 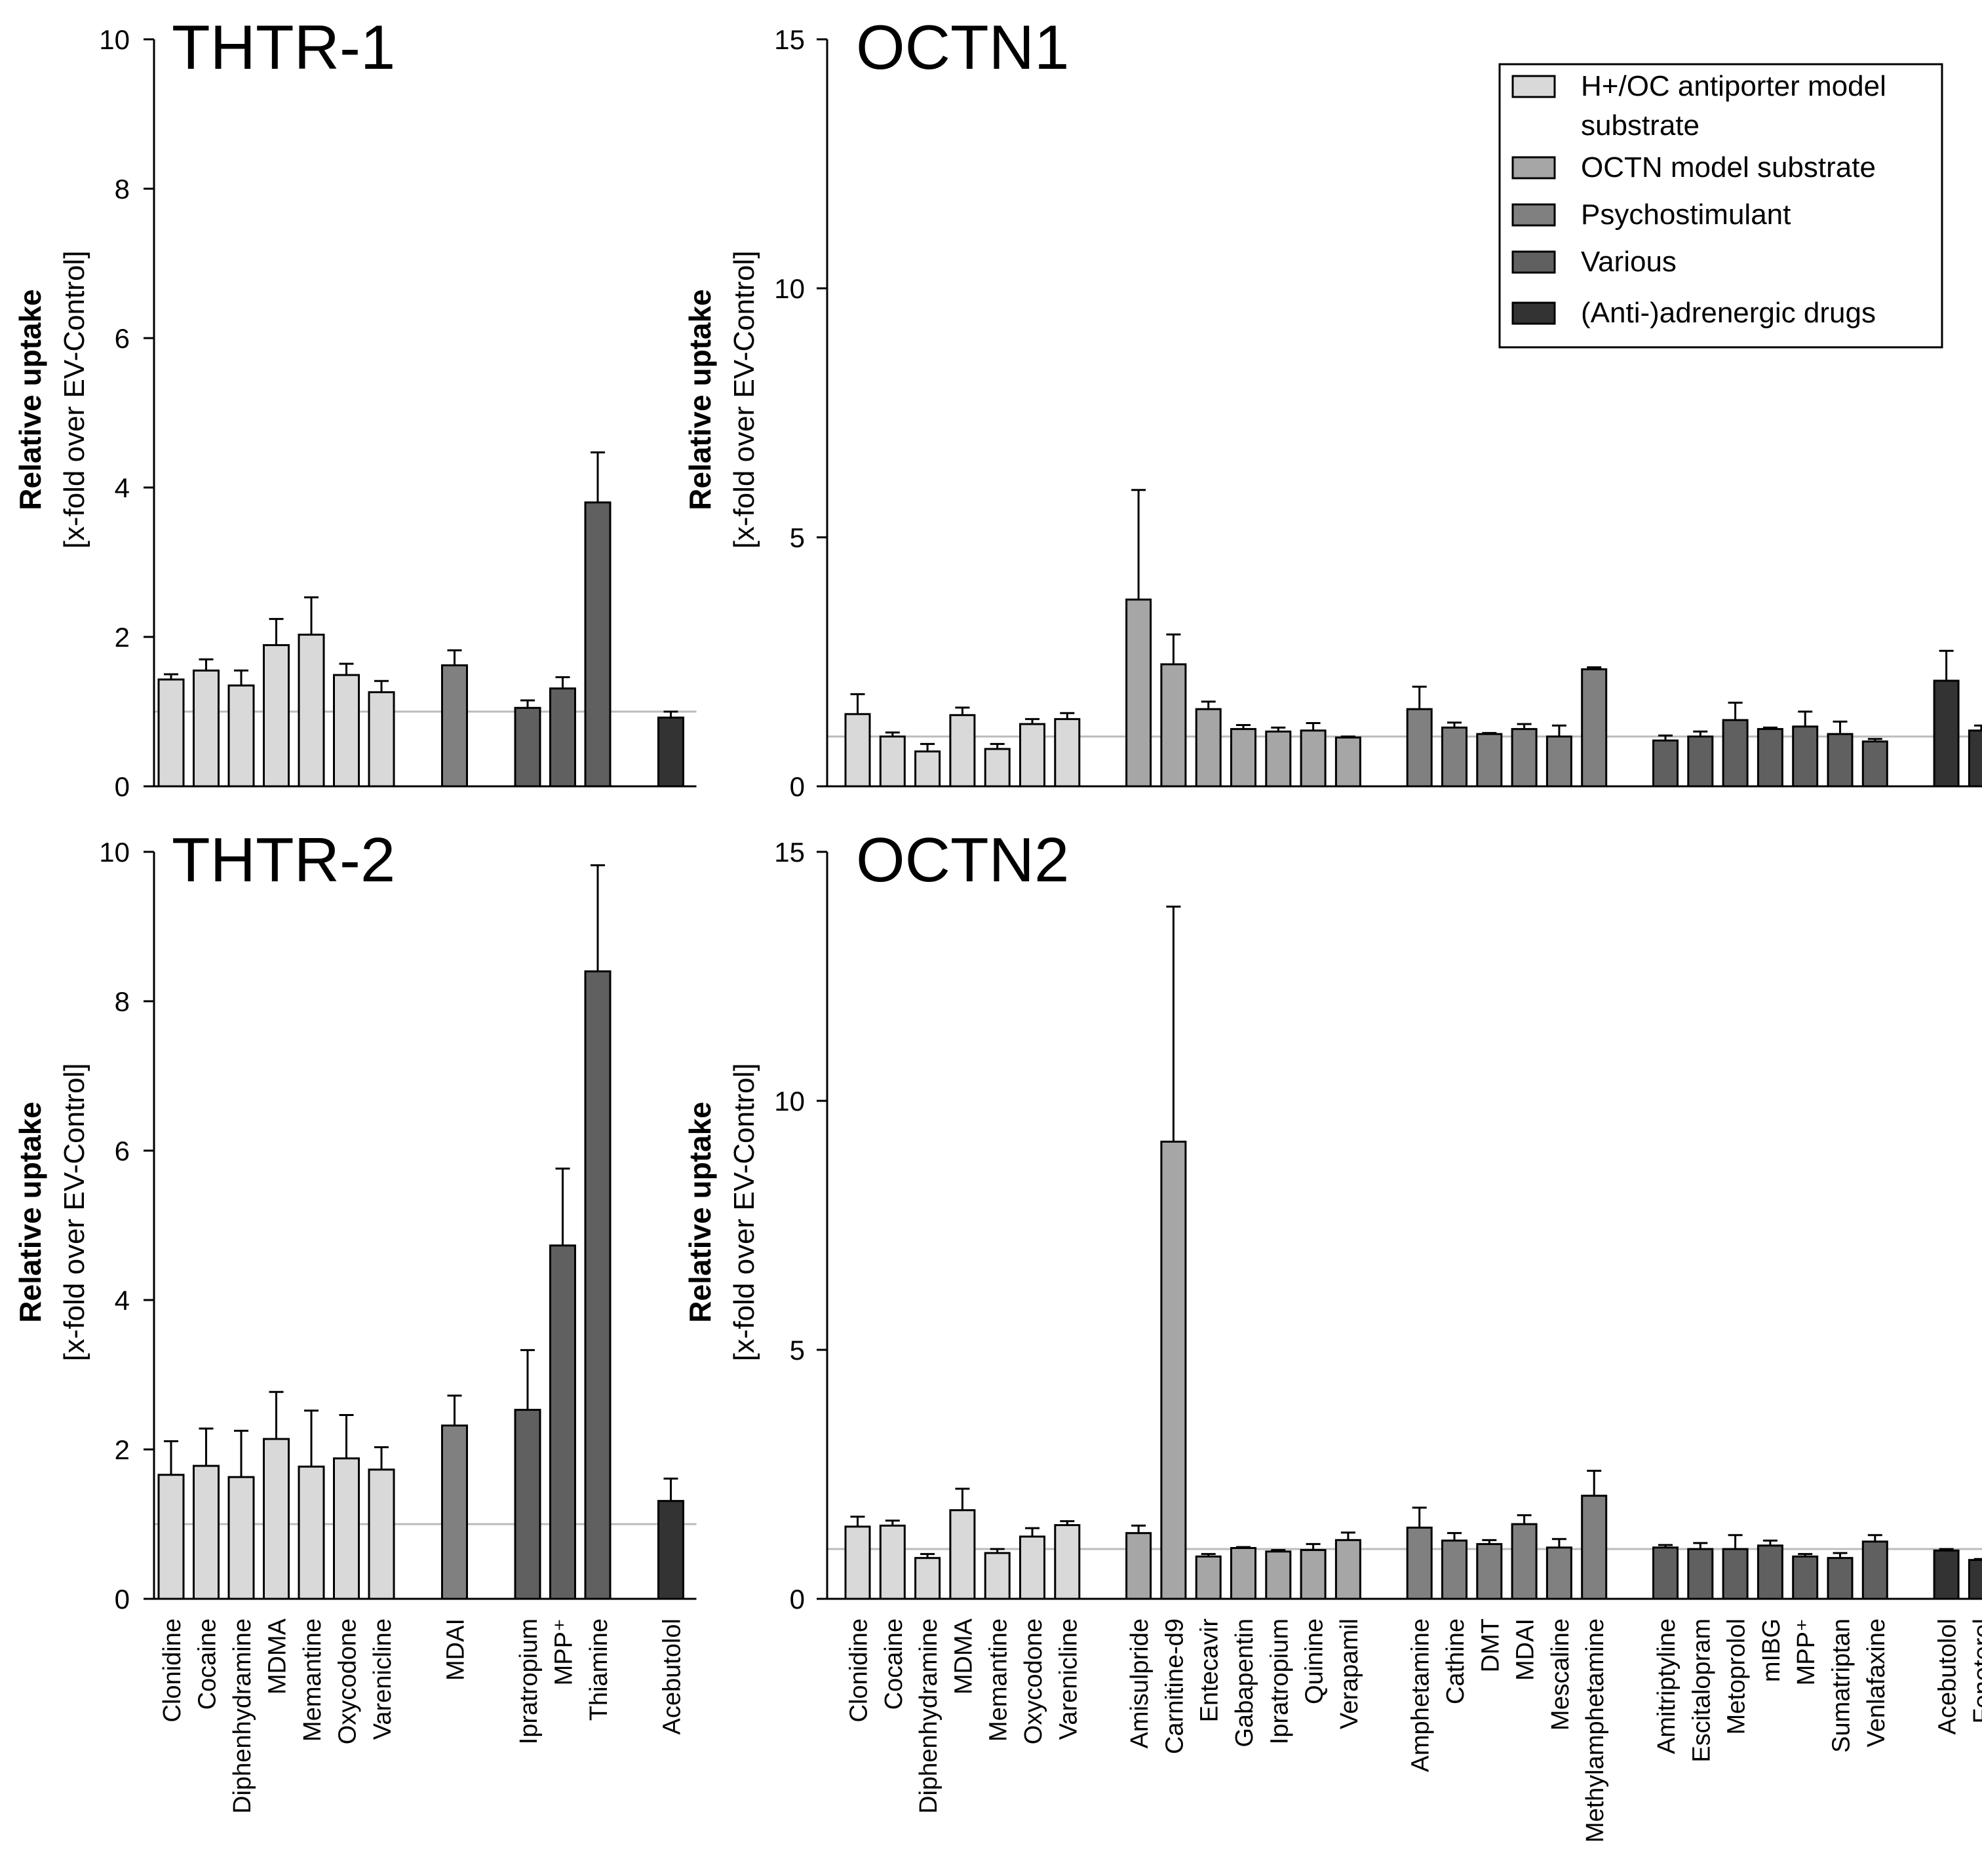 What do you see at coordinates (1877, 1683) in the screenshot?
I see `x-tick-label: Venlafaxine` at bounding box center [1877, 1683].